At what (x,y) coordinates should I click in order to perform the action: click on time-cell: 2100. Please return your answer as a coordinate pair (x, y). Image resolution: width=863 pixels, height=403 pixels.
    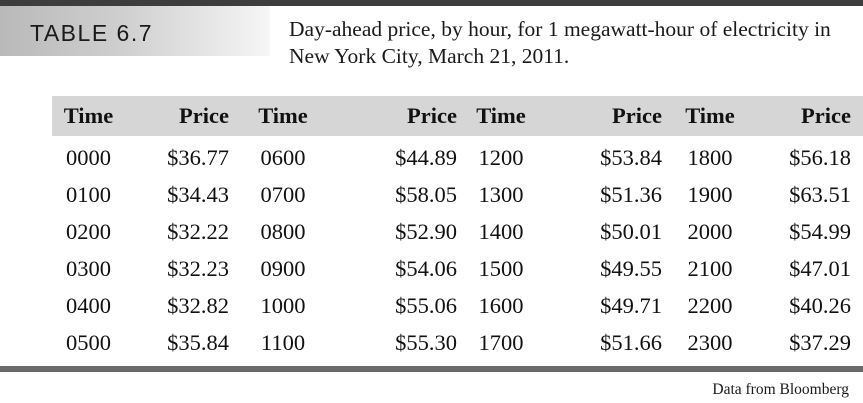
    Looking at the image, I should click on (710, 268).